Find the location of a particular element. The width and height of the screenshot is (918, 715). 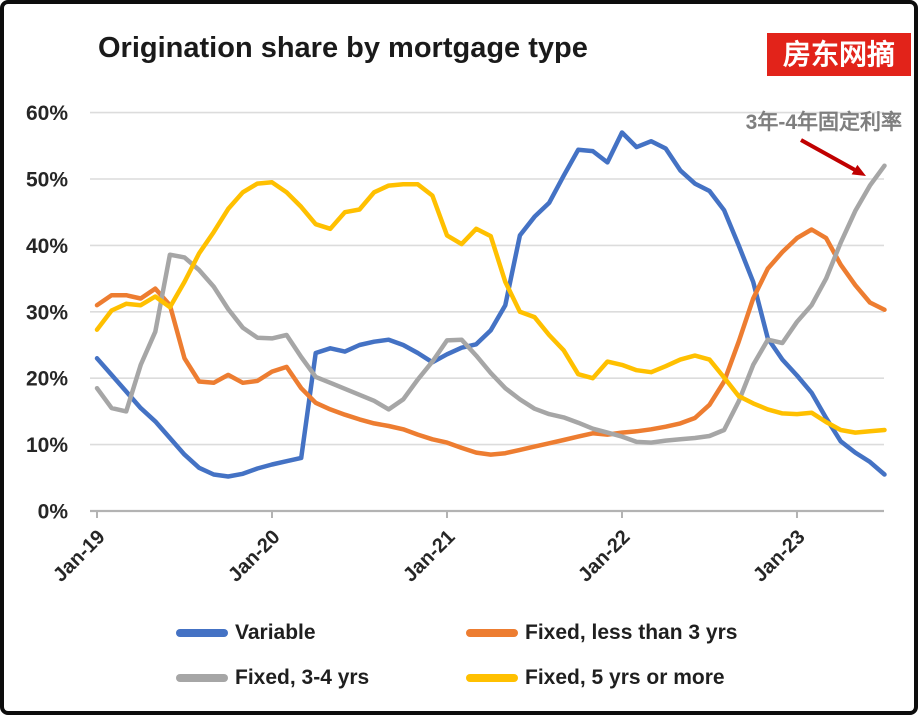

y-tick-label: 0% is located at coordinates (53, 512).